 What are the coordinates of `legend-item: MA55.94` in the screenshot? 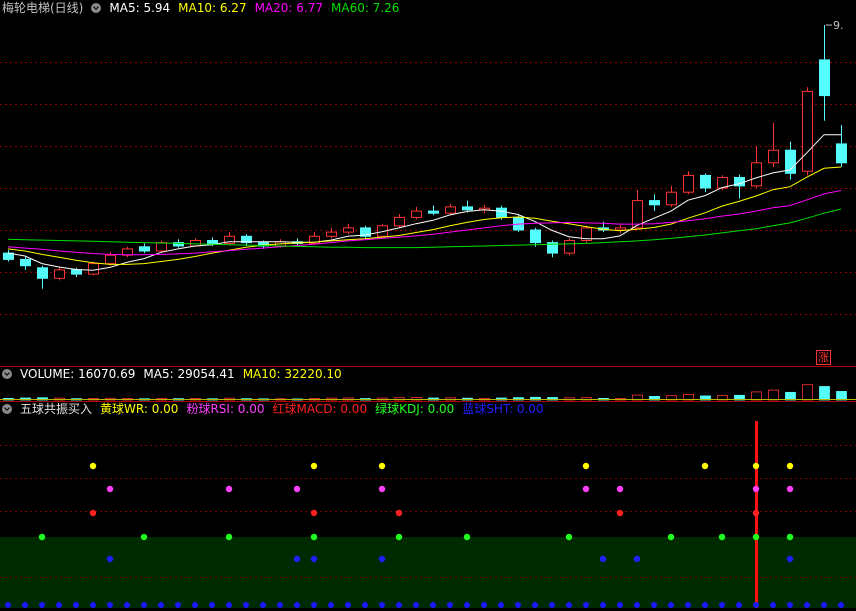 It's located at (139, 8).